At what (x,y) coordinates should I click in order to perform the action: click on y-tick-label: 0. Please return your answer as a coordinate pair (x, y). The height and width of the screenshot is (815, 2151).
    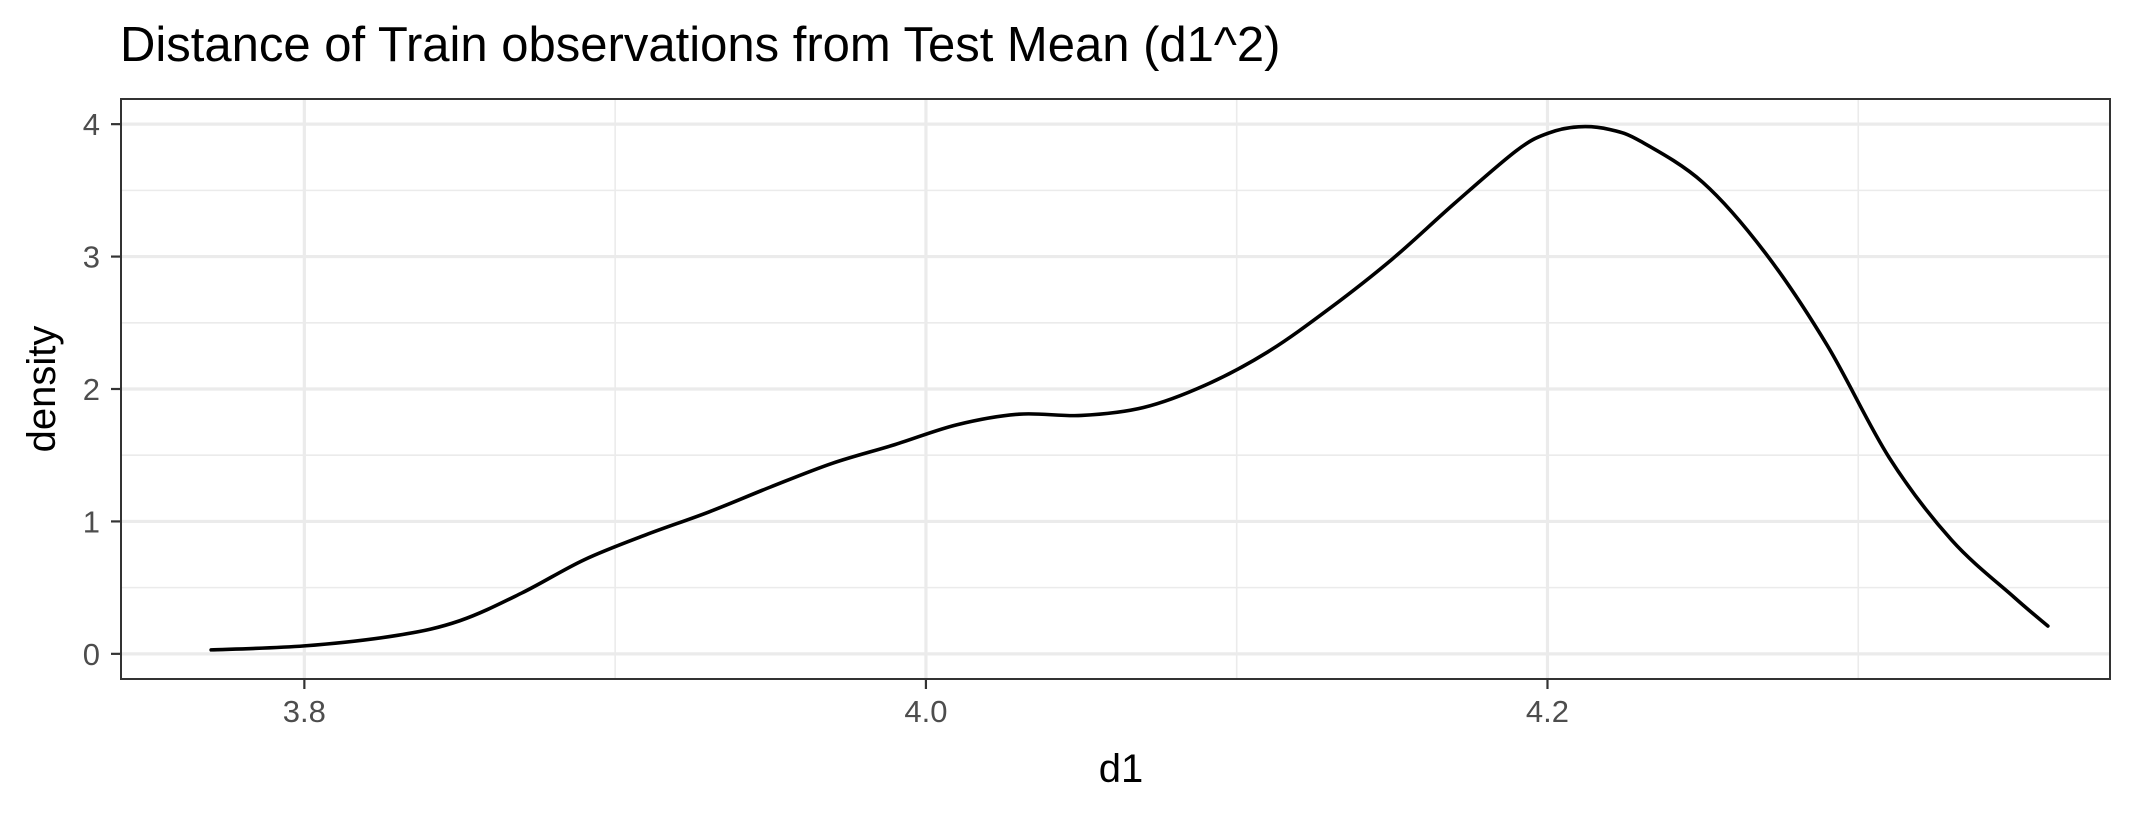
    Looking at the image, I should click on (91, 654).